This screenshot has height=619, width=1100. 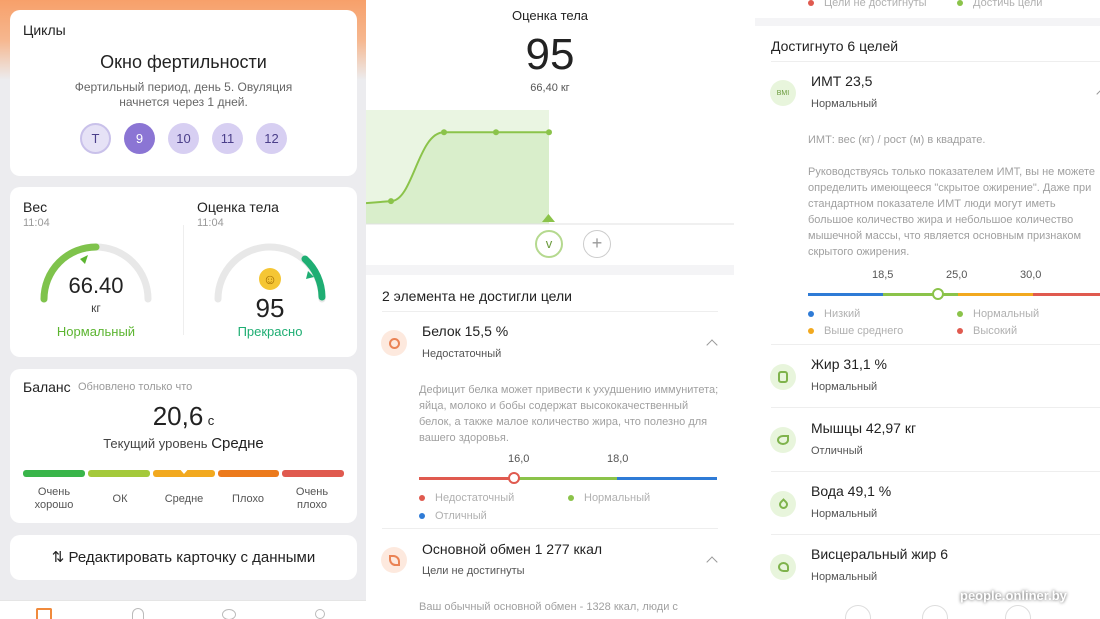 I want to click on metabolism-title: Основной обмен 1 277 ккал, so click(x=512, y=549).